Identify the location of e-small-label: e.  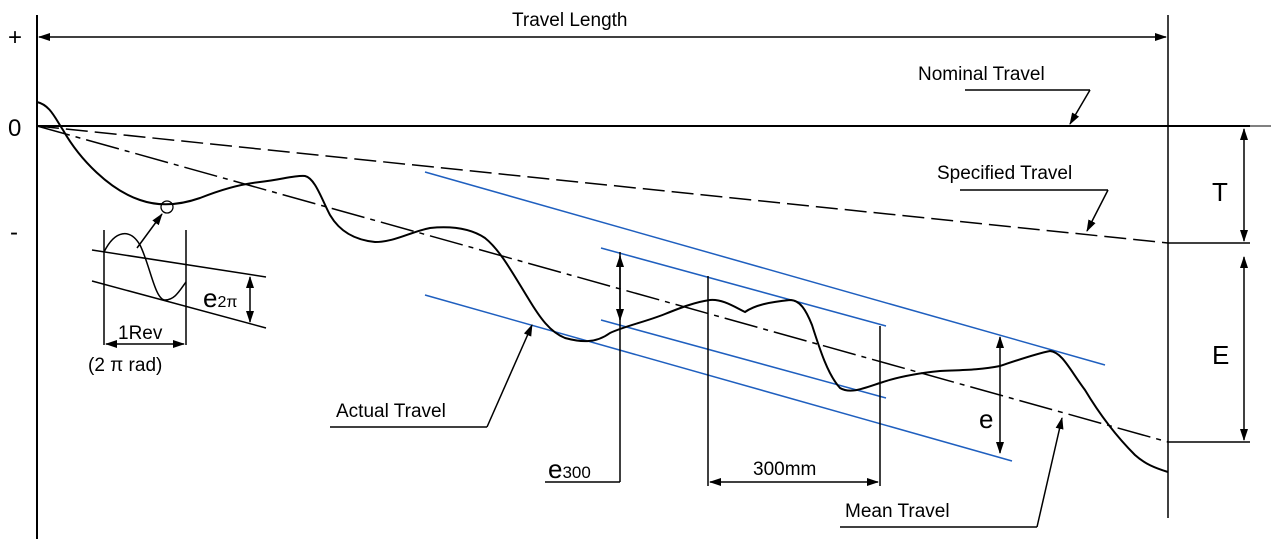
(986, 419).